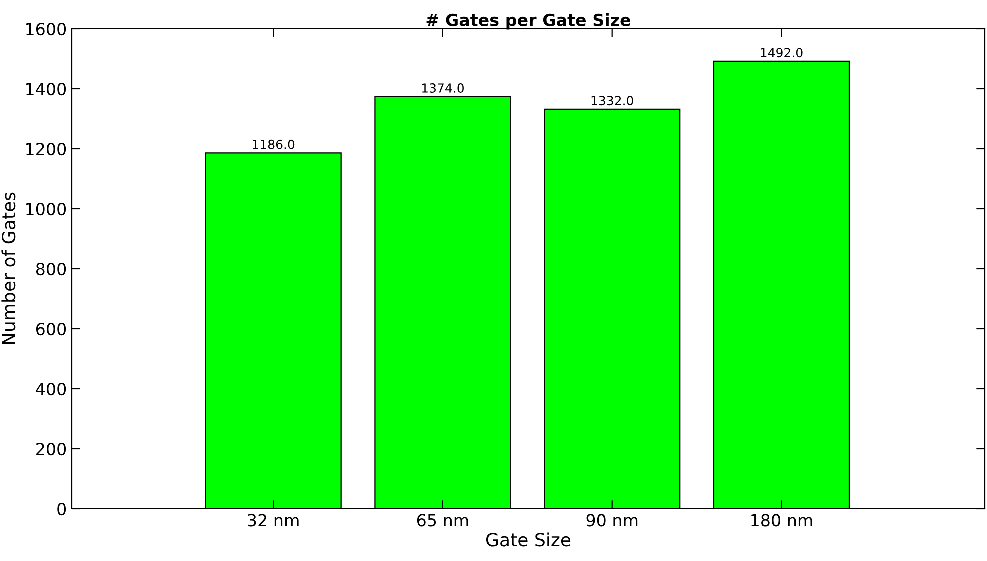 This screenshot has width=987, height=561. What do you see at coordinates (782, 520) in the screenshot?
I see `x-tick-label: 180 nm` at bounding box center [782, 520].